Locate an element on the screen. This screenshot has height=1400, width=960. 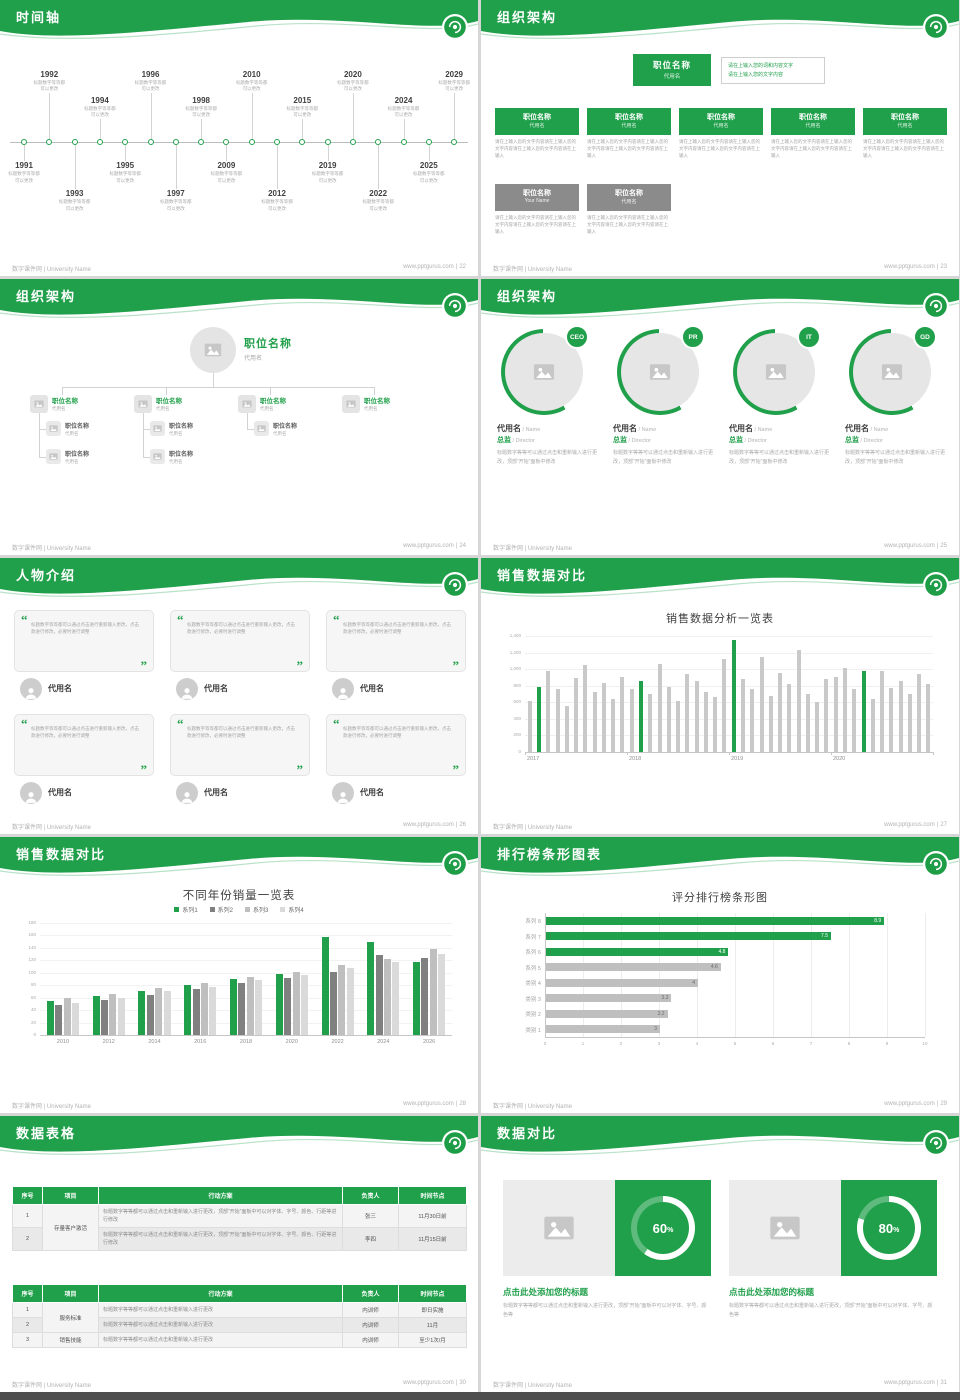
alias: Your Name is located at coordinates (537, 201).